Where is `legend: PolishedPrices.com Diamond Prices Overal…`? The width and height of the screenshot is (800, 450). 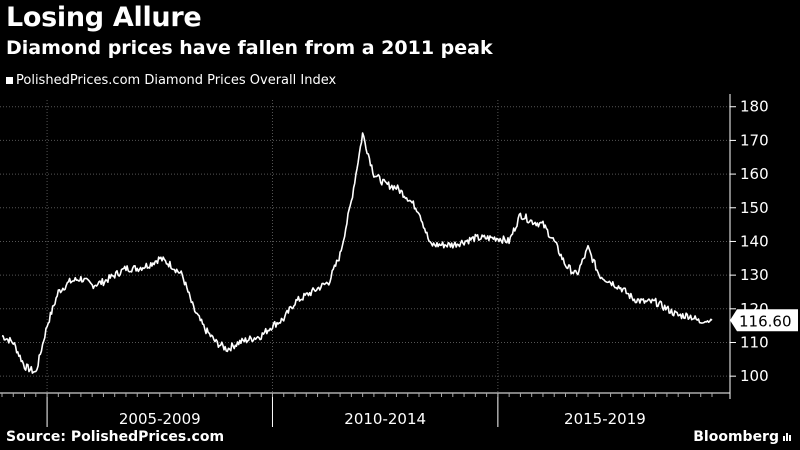 legend: PolishedPrices.com Diamond Prices Overal… is located at coordinates (171, 80).